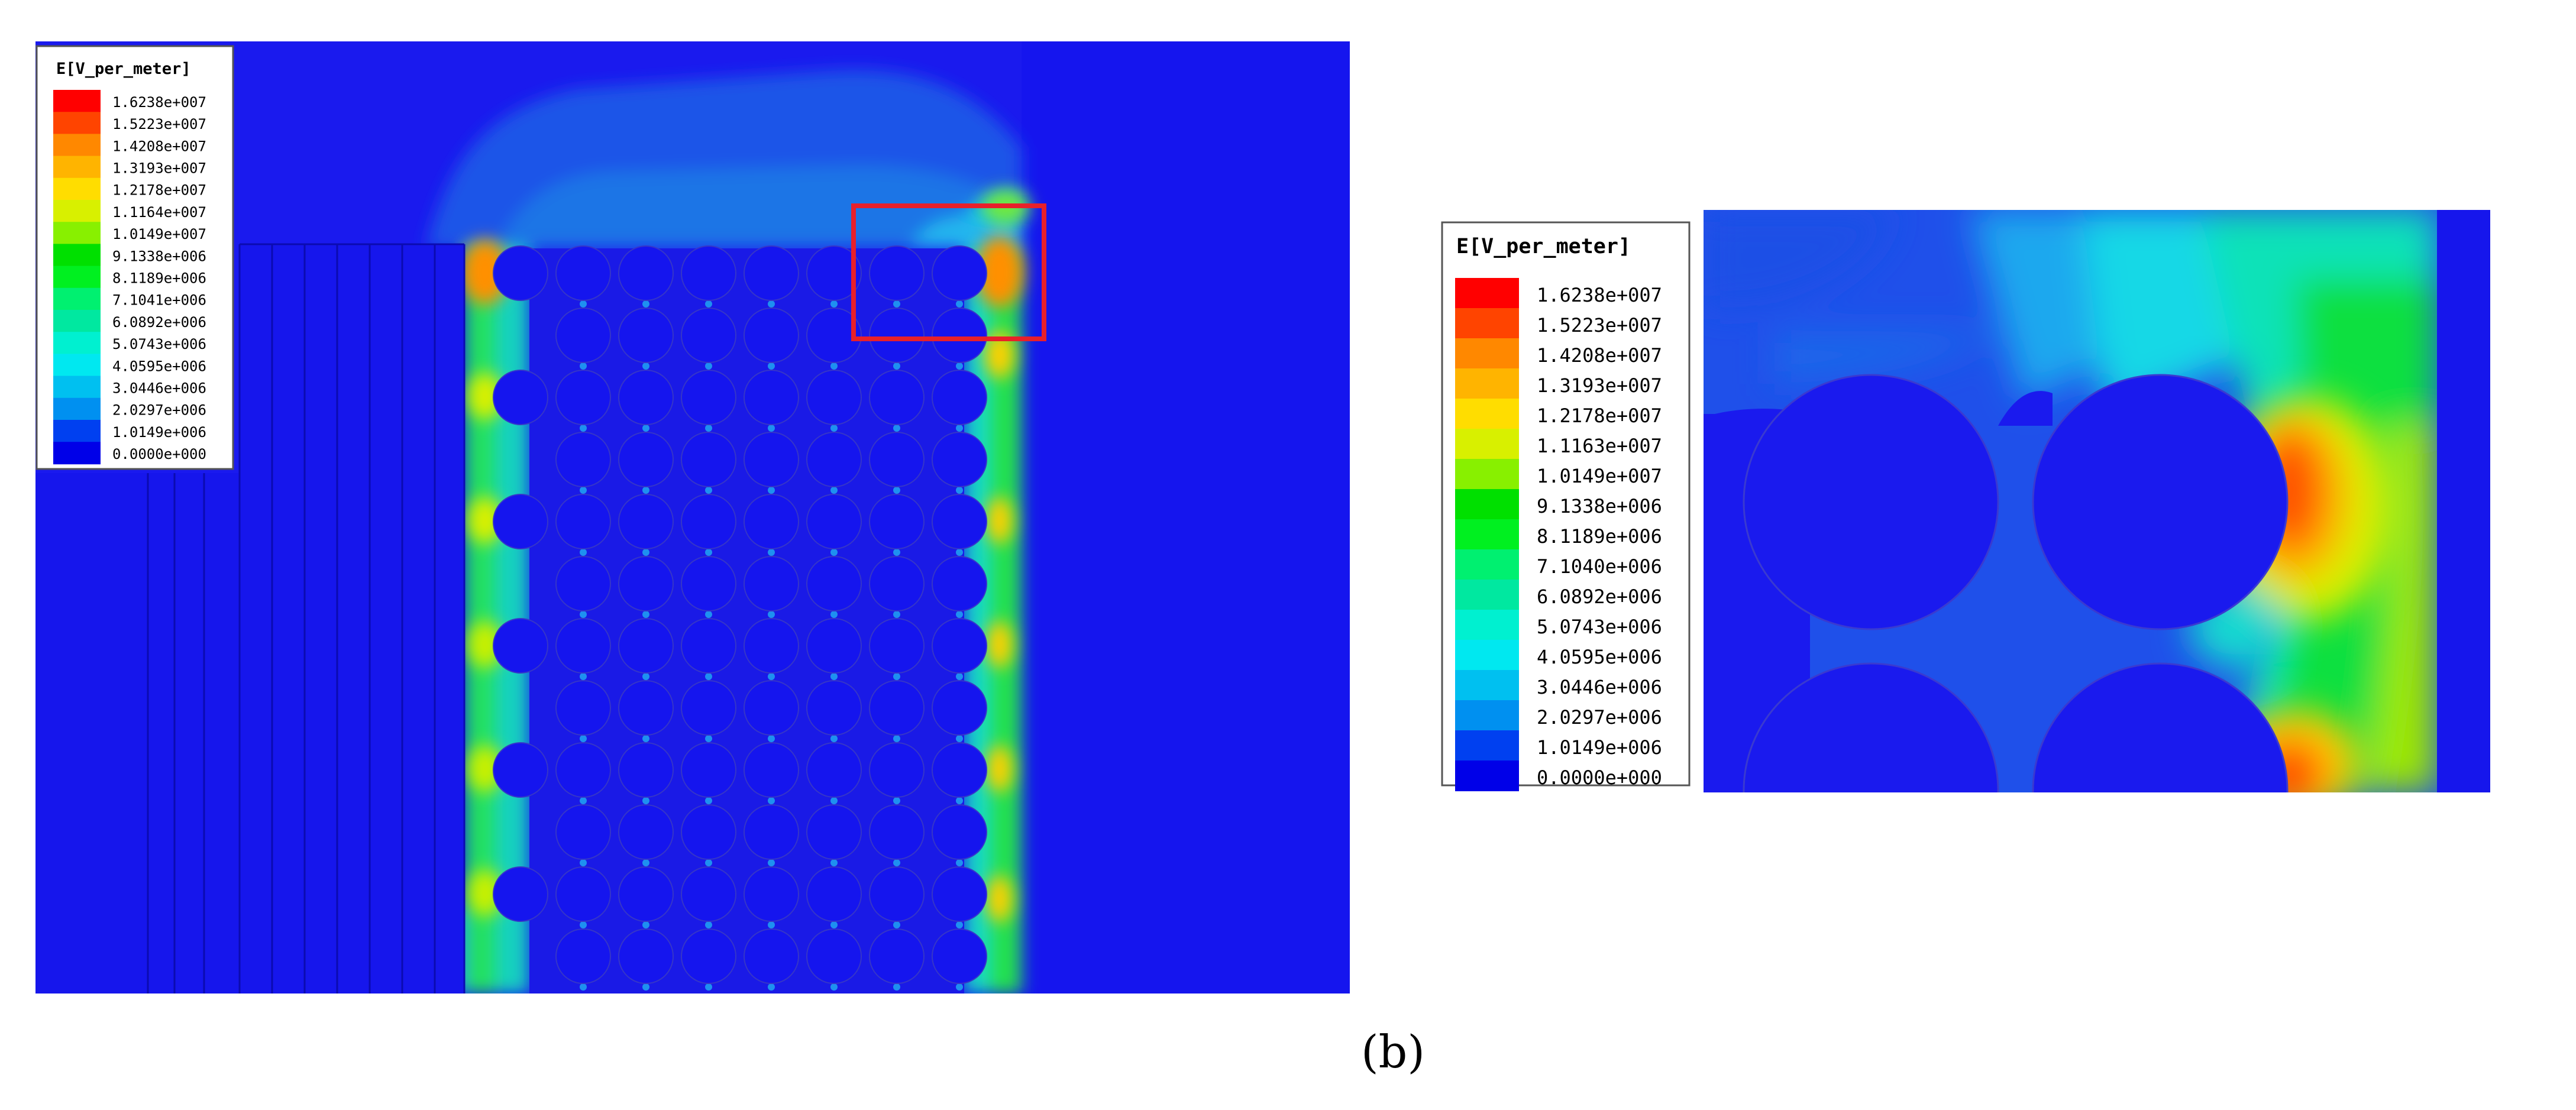  What do you see at coordinates (1599, 325) in the screenshot?
I see `right-legend-label: 1.5223e+007` at bounding box center [1599, 325].